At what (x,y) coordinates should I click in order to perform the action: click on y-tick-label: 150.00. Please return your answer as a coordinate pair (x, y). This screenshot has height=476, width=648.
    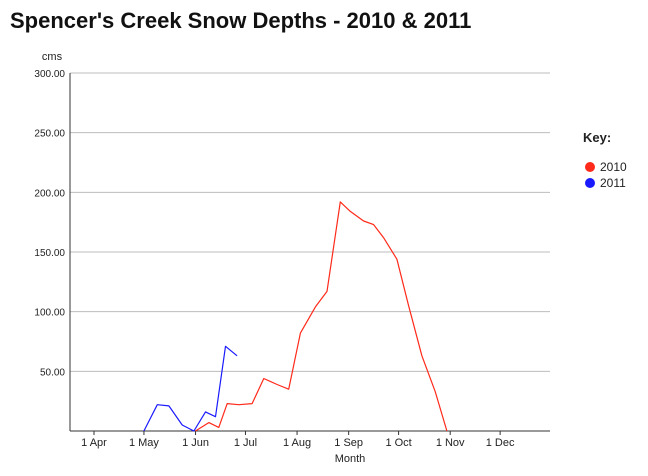
    Looking at the image, I should click on (49, 253).